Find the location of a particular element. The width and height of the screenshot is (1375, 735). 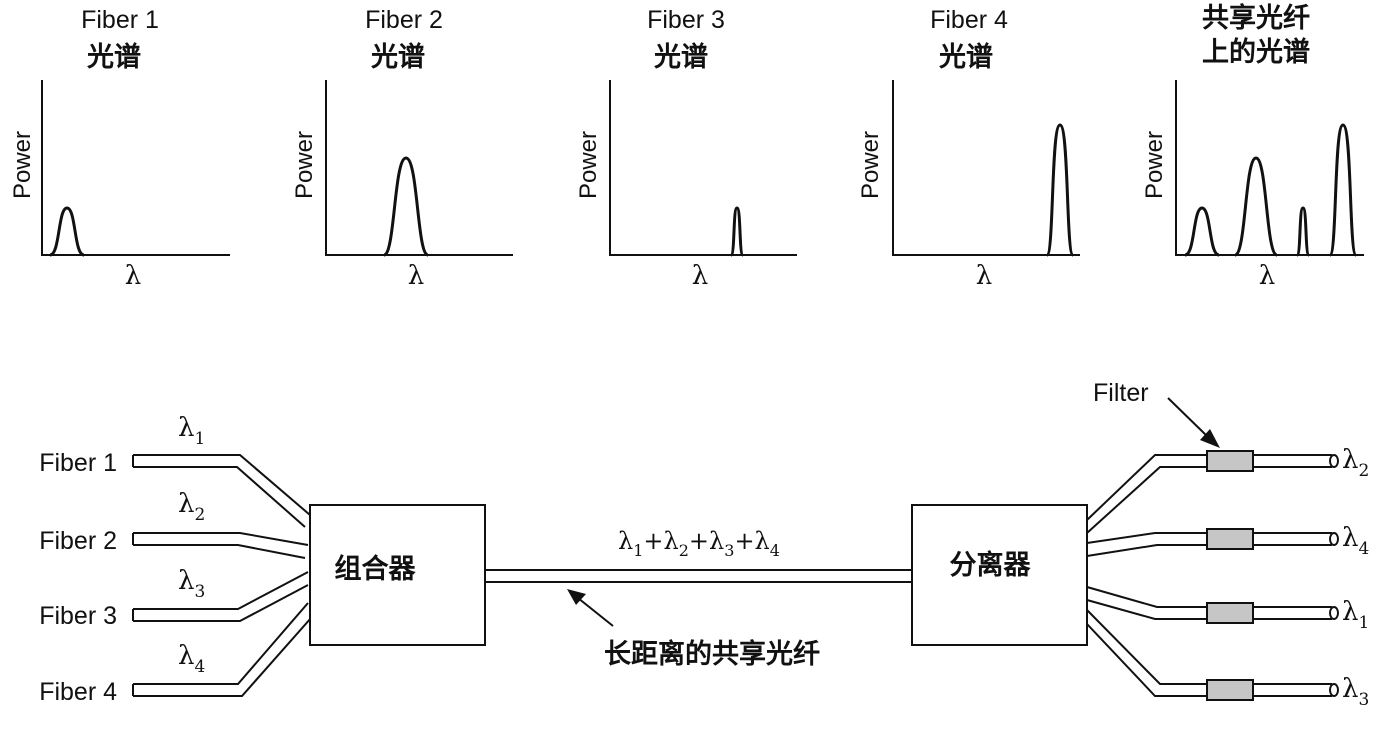

output-fiber-4-end is located at coordinates (1334, 690).